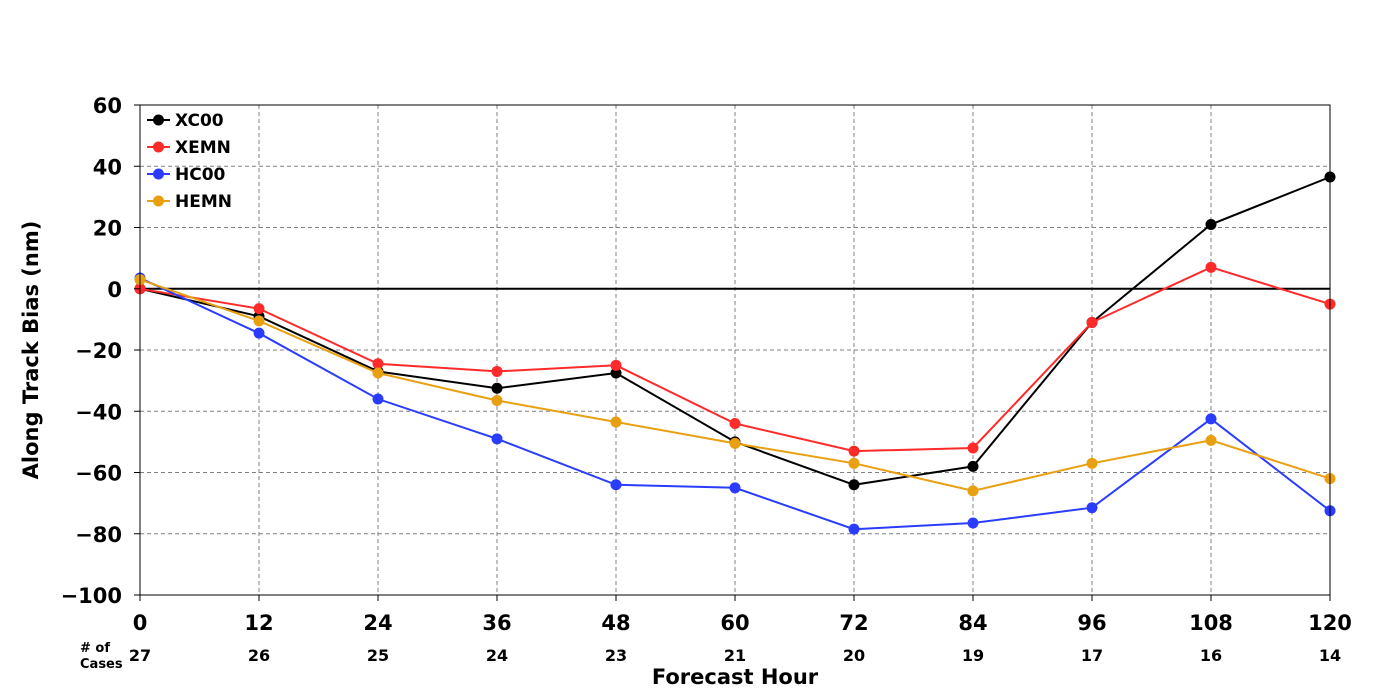 Image resolution: width=1400 pixels, height=700 pixels. What do you see at coordinates (258, 623) in the screenshot?
I see `x-tick-label-12: 12` at bounding box center [258, 623].